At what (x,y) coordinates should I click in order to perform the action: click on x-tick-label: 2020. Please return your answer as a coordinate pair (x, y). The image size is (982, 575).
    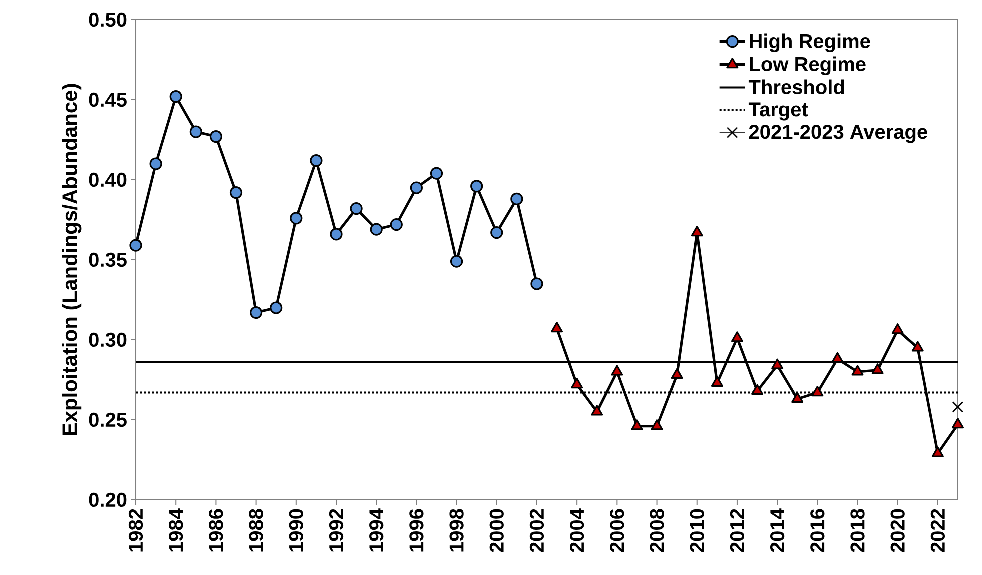
    Looking at the image, I should click on (897, 530).